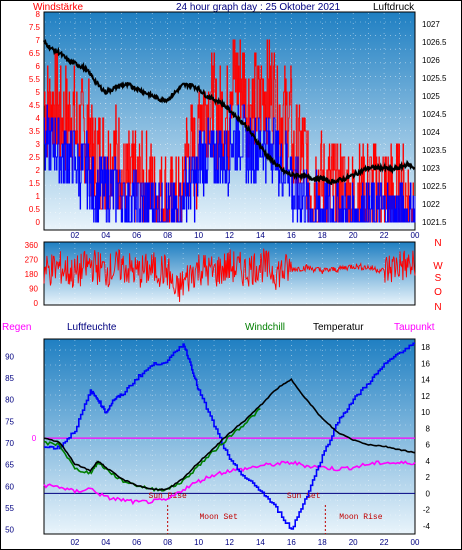  Describe the element at coordinates (35, 79) in the screenshot. I see `wind-tick-label: 5.5` at that location.